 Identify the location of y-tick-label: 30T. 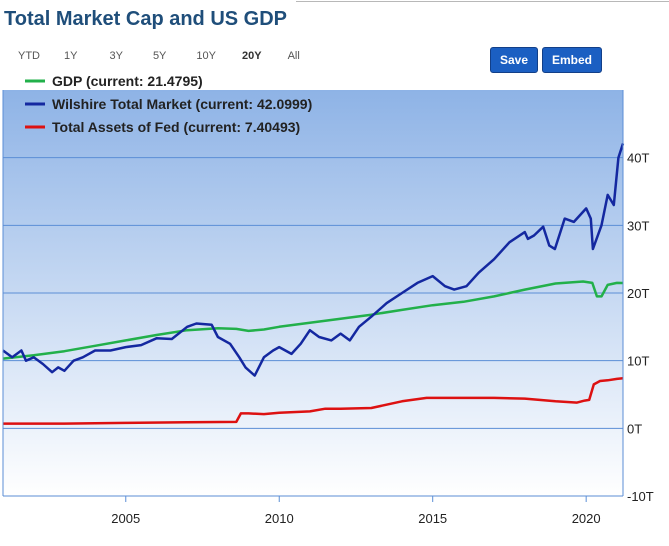
(638, 225).